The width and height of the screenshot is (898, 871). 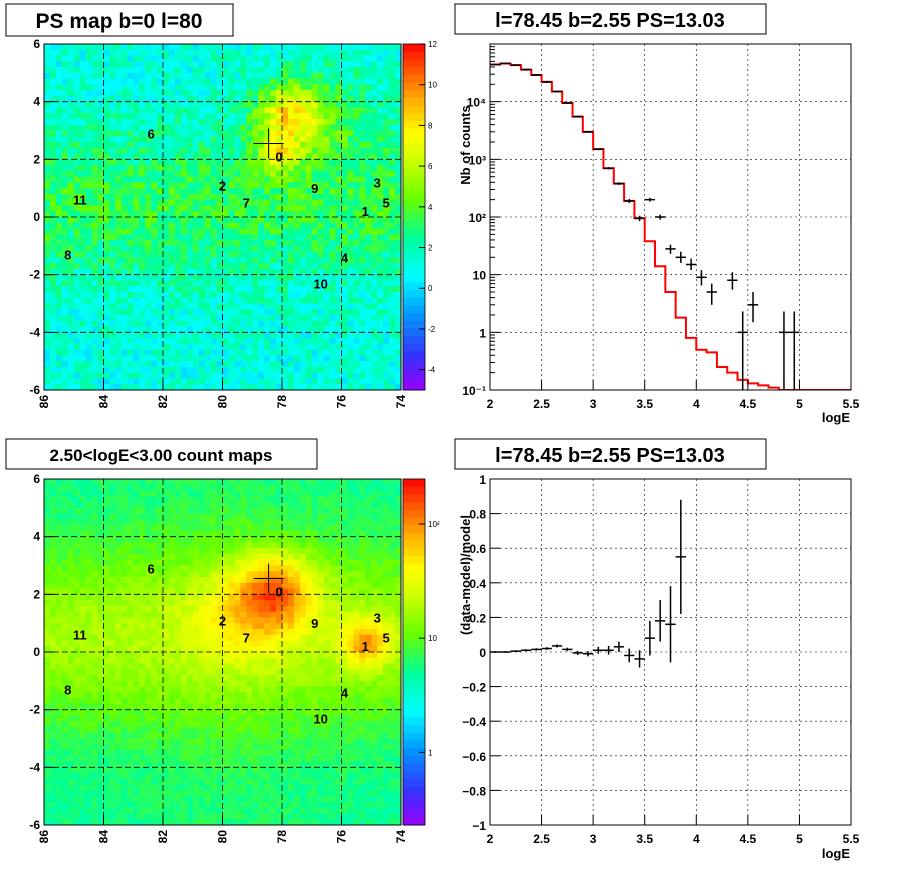 What do you see at coordinates (36, 44) in the screenshot?
I see `y-tick-label: 6` at bounding box center [36, 44].